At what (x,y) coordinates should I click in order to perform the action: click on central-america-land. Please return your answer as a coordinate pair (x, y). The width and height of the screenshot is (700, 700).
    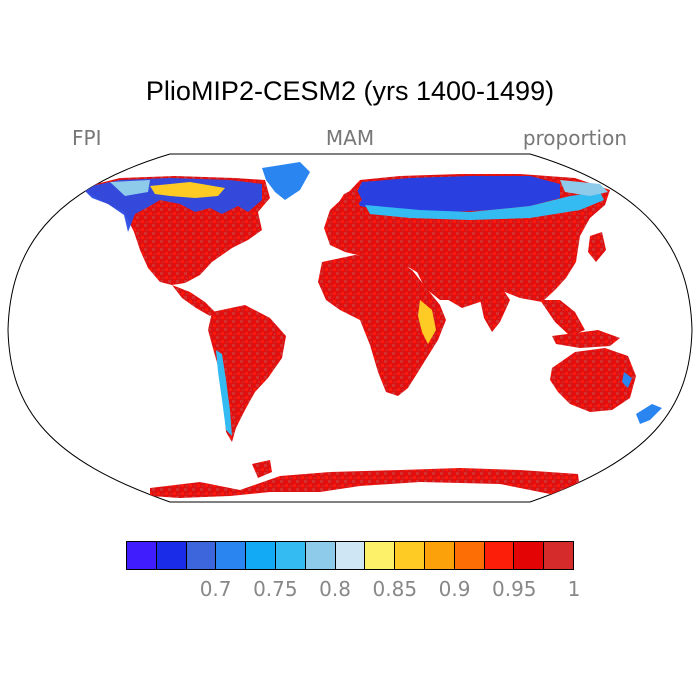
    Looking at the image, I should click on (193, 300).